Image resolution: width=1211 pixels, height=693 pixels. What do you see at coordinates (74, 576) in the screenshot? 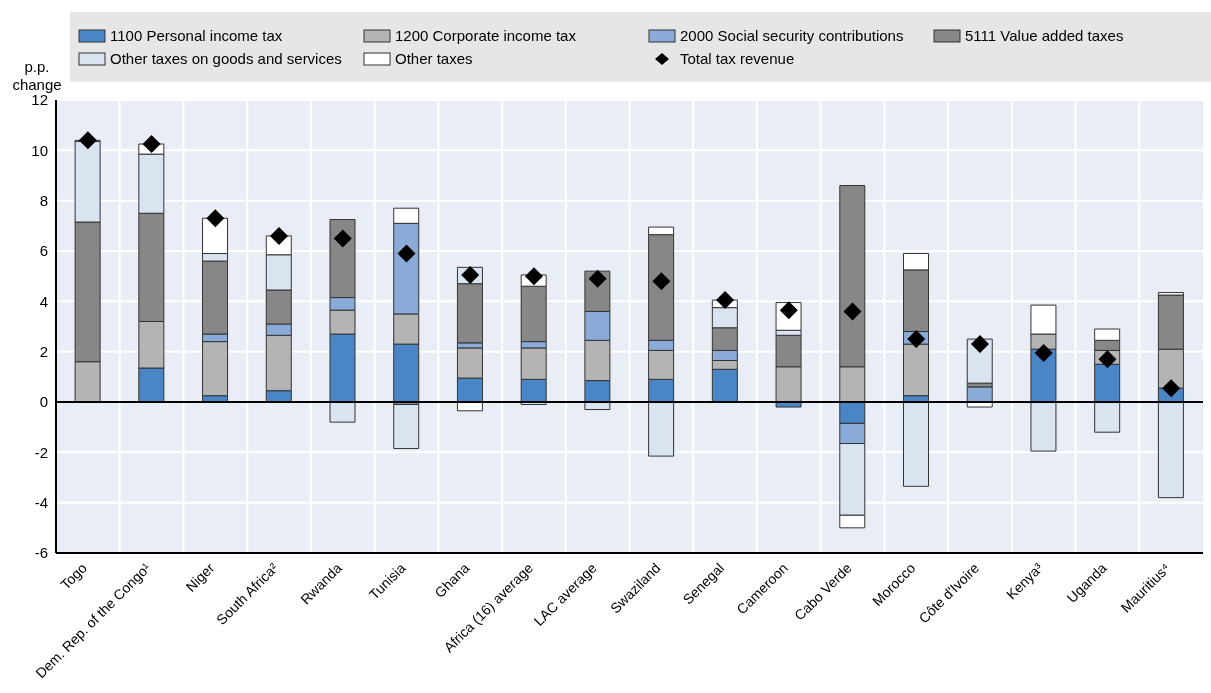
I see `x-tick-label: Togo` at bounding box center [74, 576].